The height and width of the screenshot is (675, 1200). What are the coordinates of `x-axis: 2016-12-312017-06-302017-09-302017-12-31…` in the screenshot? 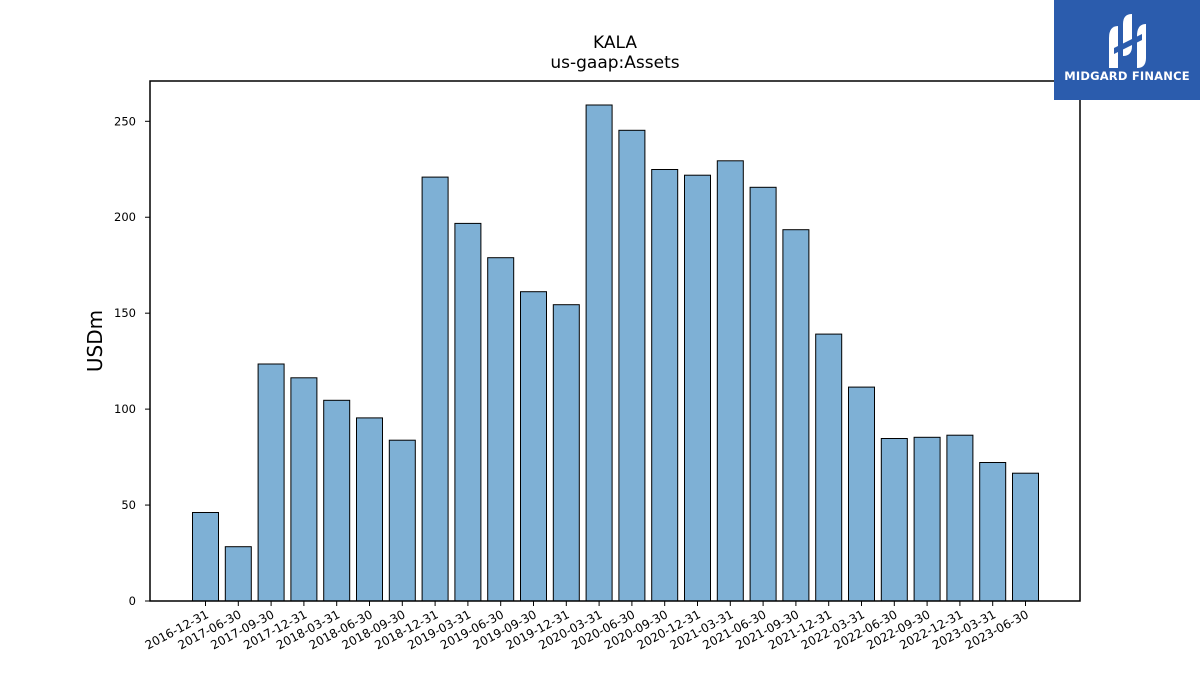 It's located at (587, 626).